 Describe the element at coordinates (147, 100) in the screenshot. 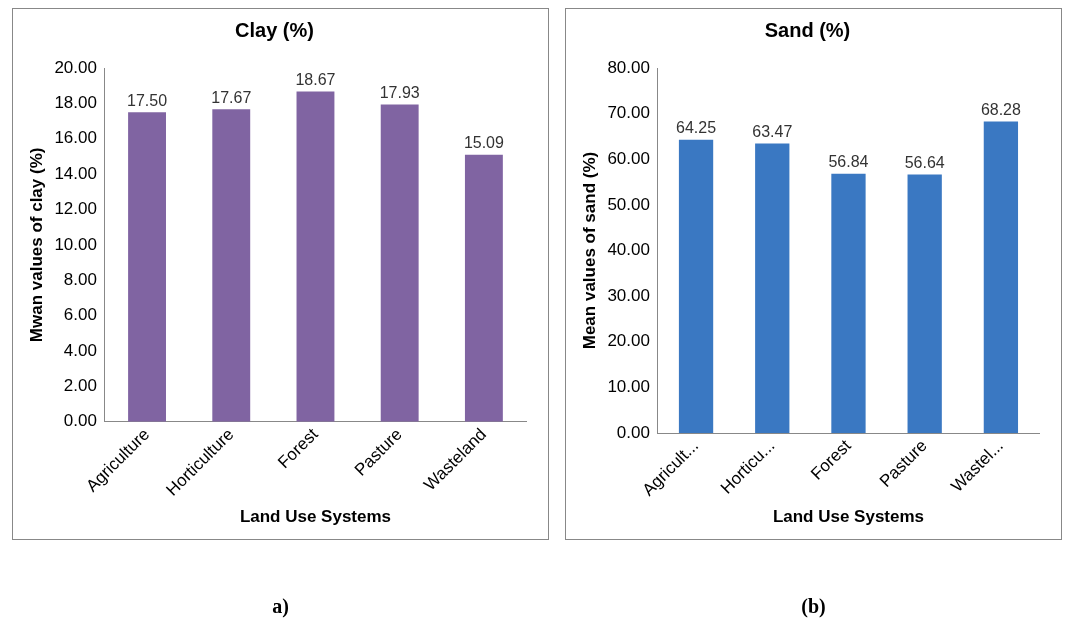

I see `data-label: 17.50` at that location.